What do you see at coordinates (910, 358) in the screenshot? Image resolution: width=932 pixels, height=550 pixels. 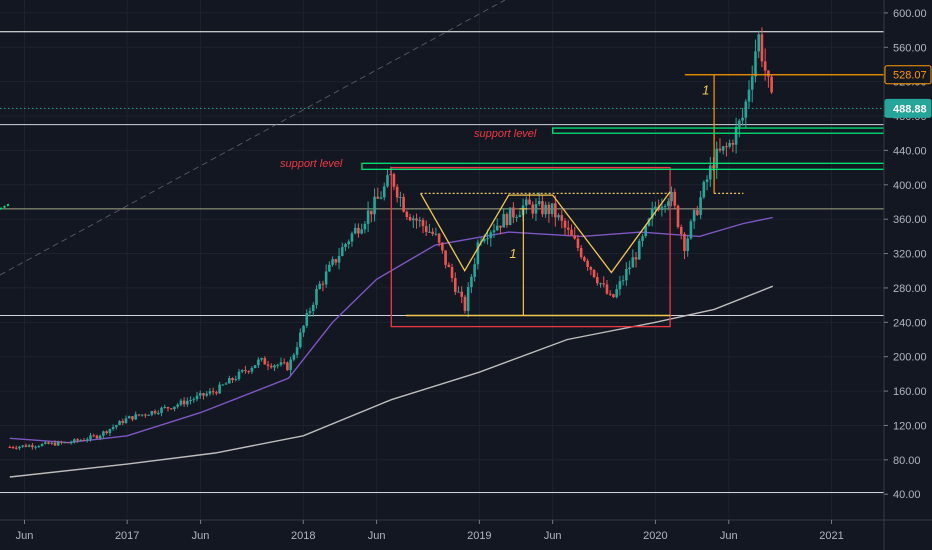 I see `y-tick-label: 200.00` at bounding box center [910, 358].